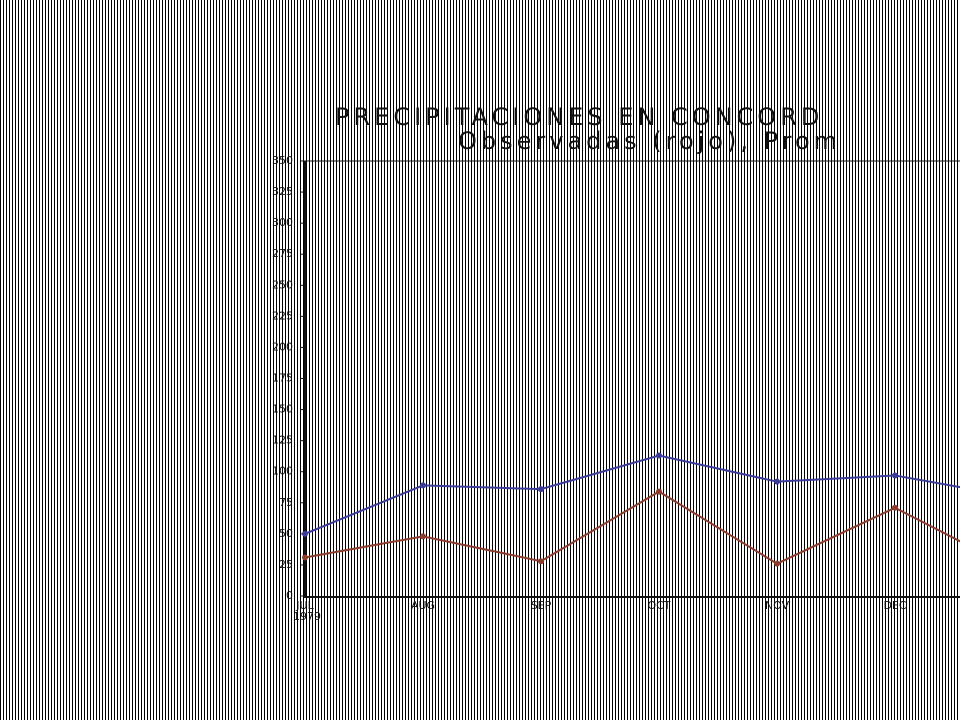 The height and width of the screenshot is (720, 960). I want to click on y-tick-label: 125, so click(282, 440).